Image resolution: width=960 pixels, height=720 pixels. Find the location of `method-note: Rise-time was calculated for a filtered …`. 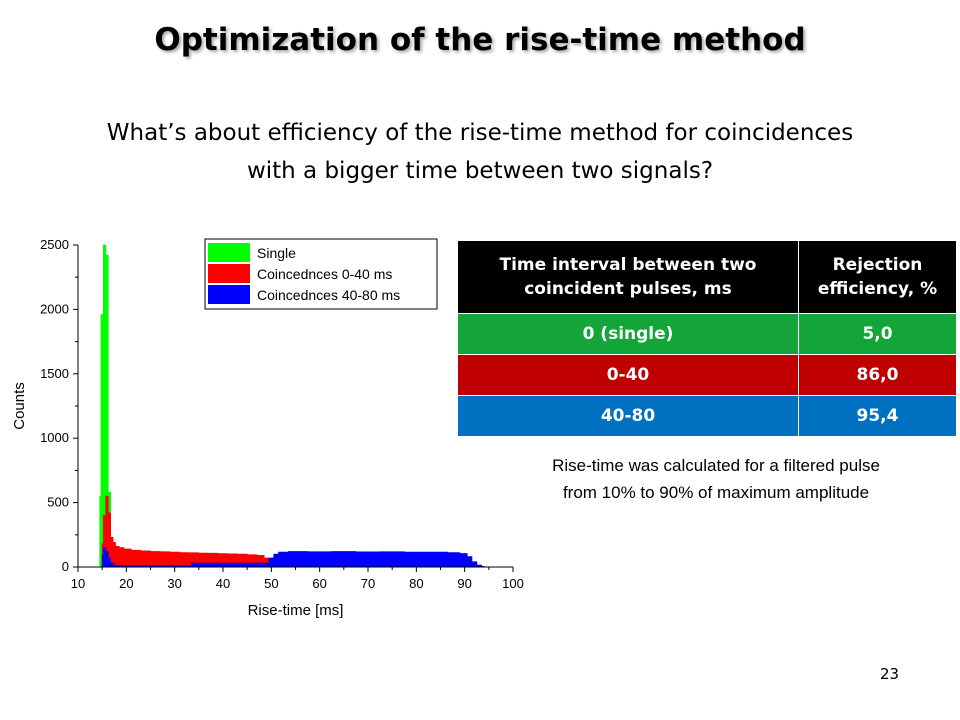

method-note: Rise-time was calculated for a filtered … is located at coordinates (711, 479).